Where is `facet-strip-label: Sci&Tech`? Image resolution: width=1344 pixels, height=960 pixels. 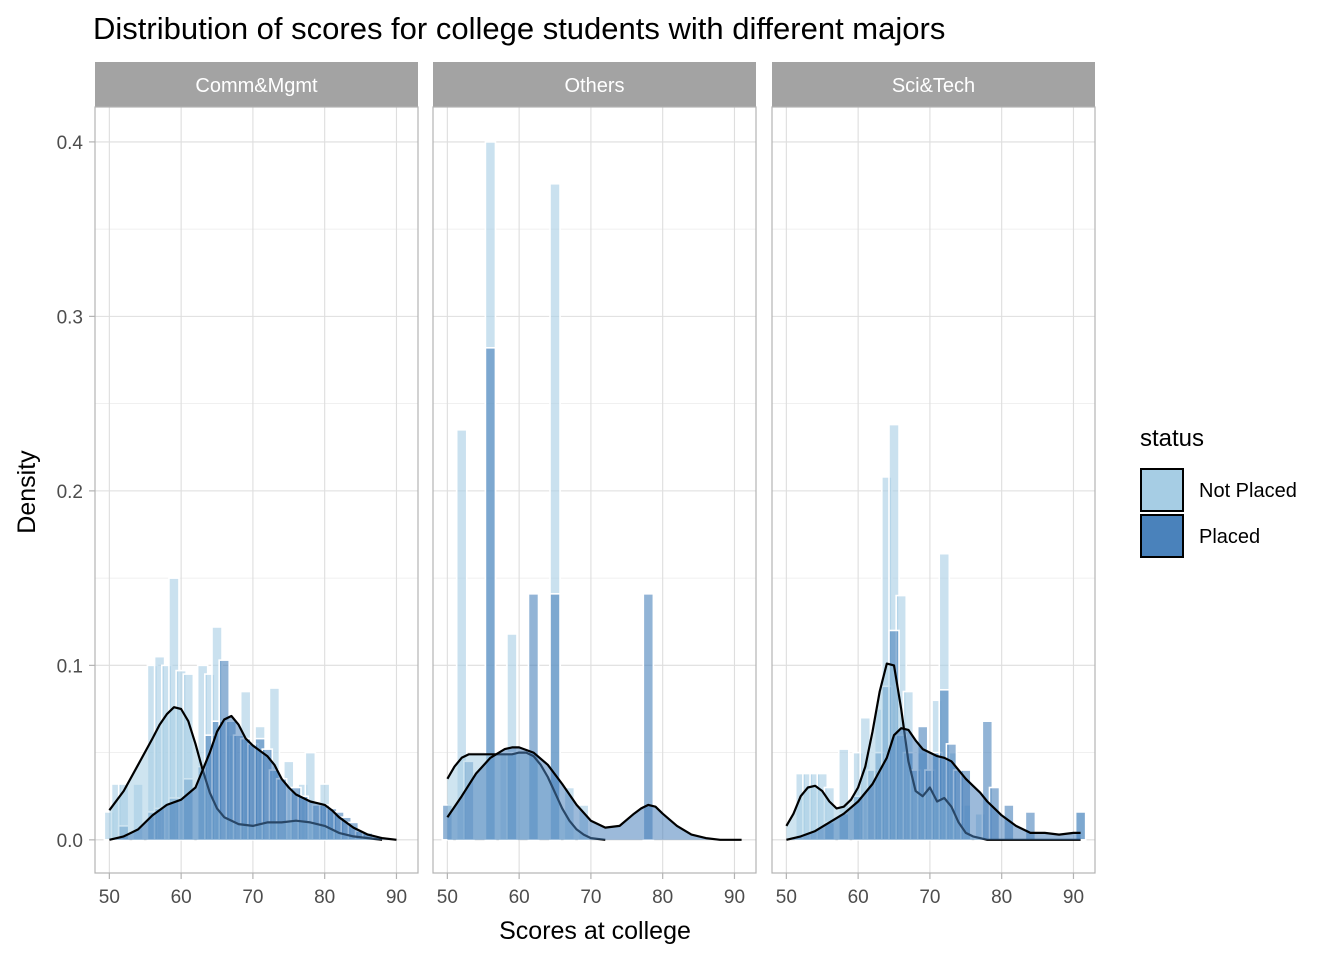
facet-strip-label: Sci&Tech is located at coordinates (933, 86).